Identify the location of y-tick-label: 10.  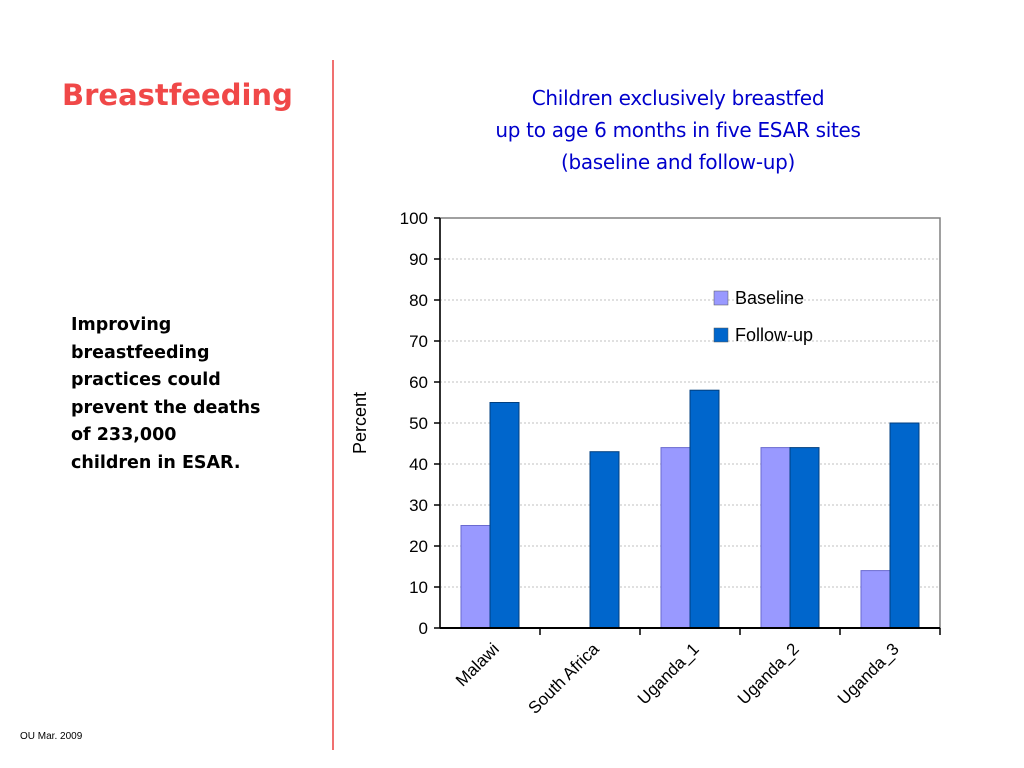
(418, 587).